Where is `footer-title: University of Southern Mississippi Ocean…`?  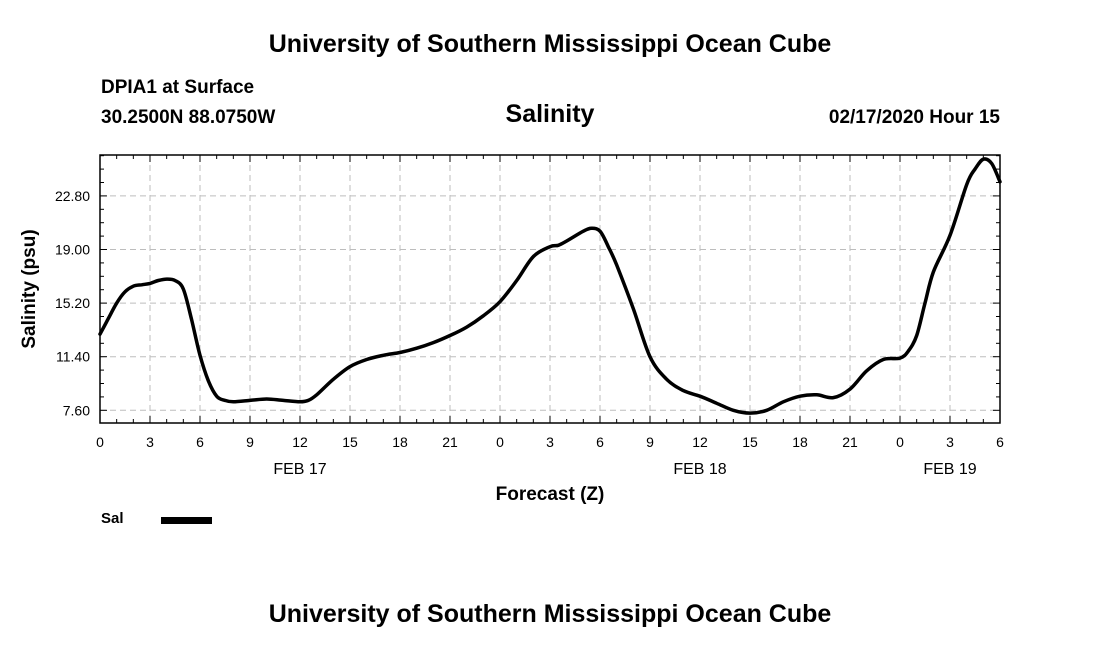 footer-title: University of Southern Mississippi Ocean… is located at coordinates (550, 614).